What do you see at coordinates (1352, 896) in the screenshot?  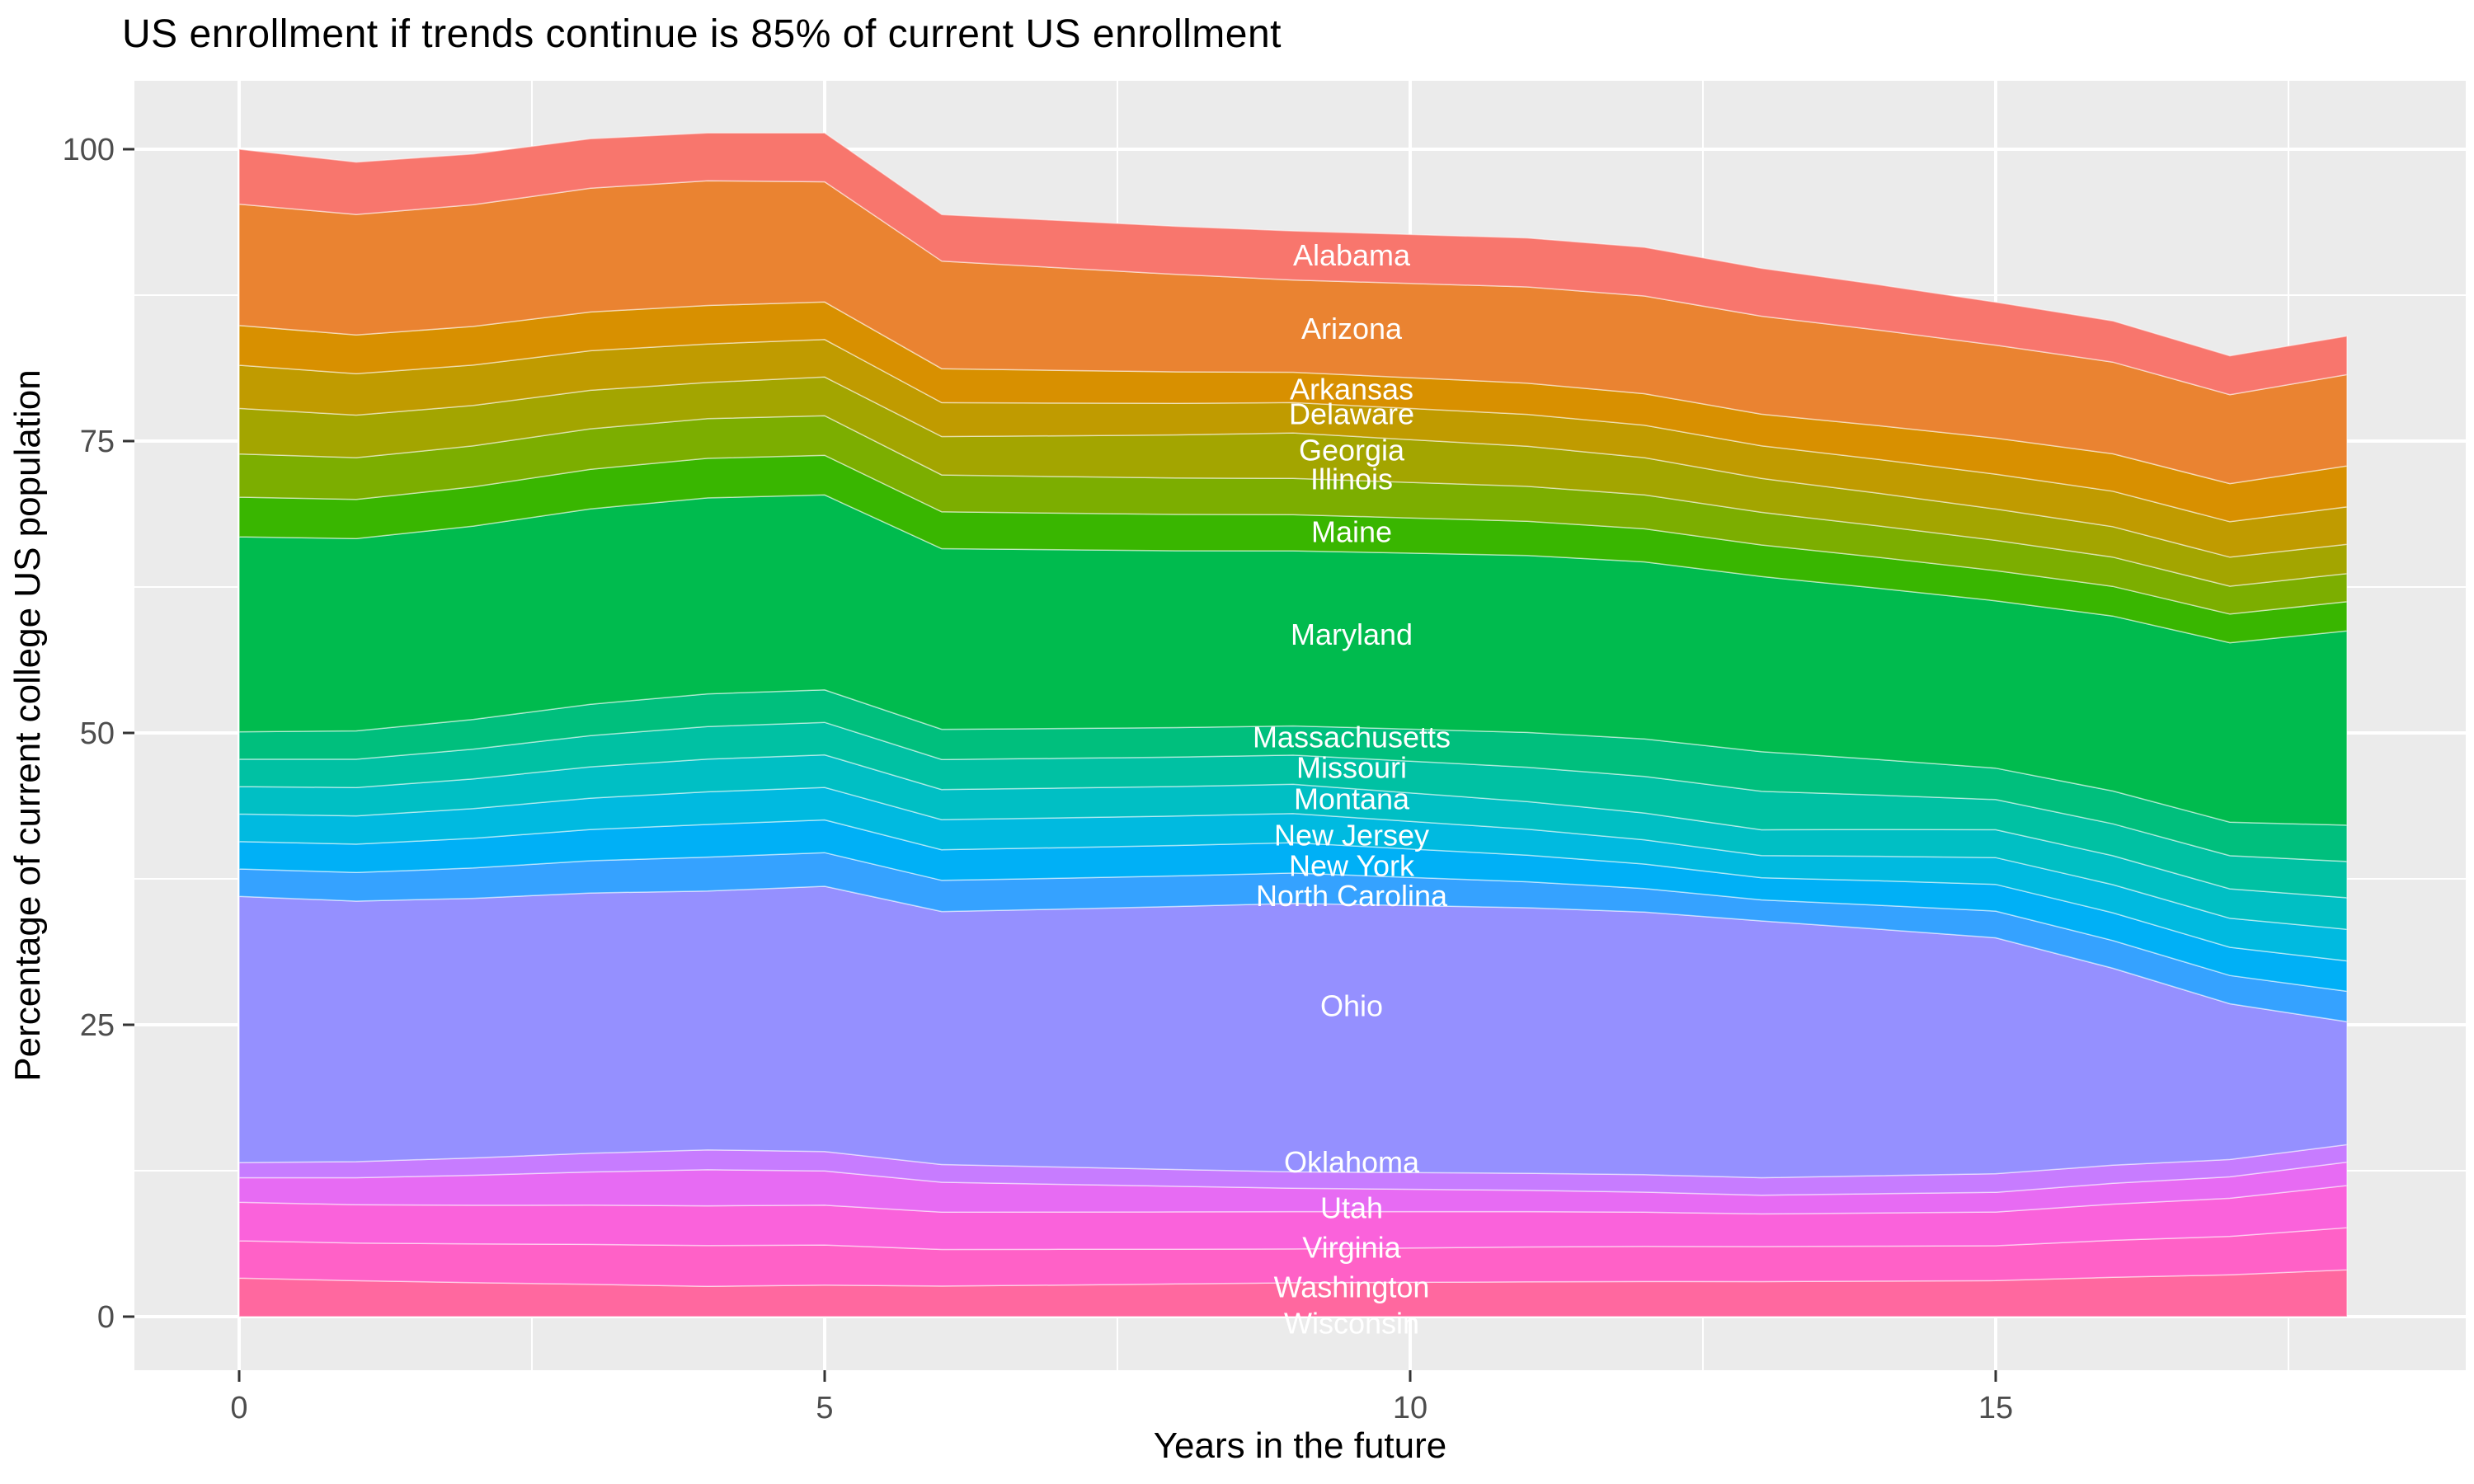 I see `band-label-north-carolina: North Carolina` at bounding box center [1352, 896].